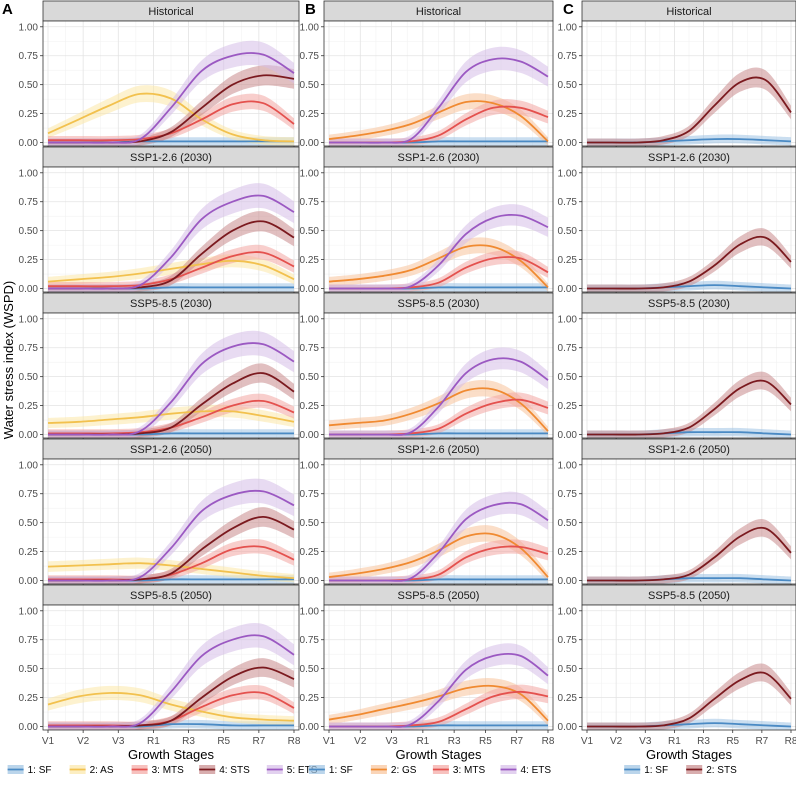 The height and width of the screenshot is (789, 796). I want to click on legend-item: 2: GS, so click(393, 770).